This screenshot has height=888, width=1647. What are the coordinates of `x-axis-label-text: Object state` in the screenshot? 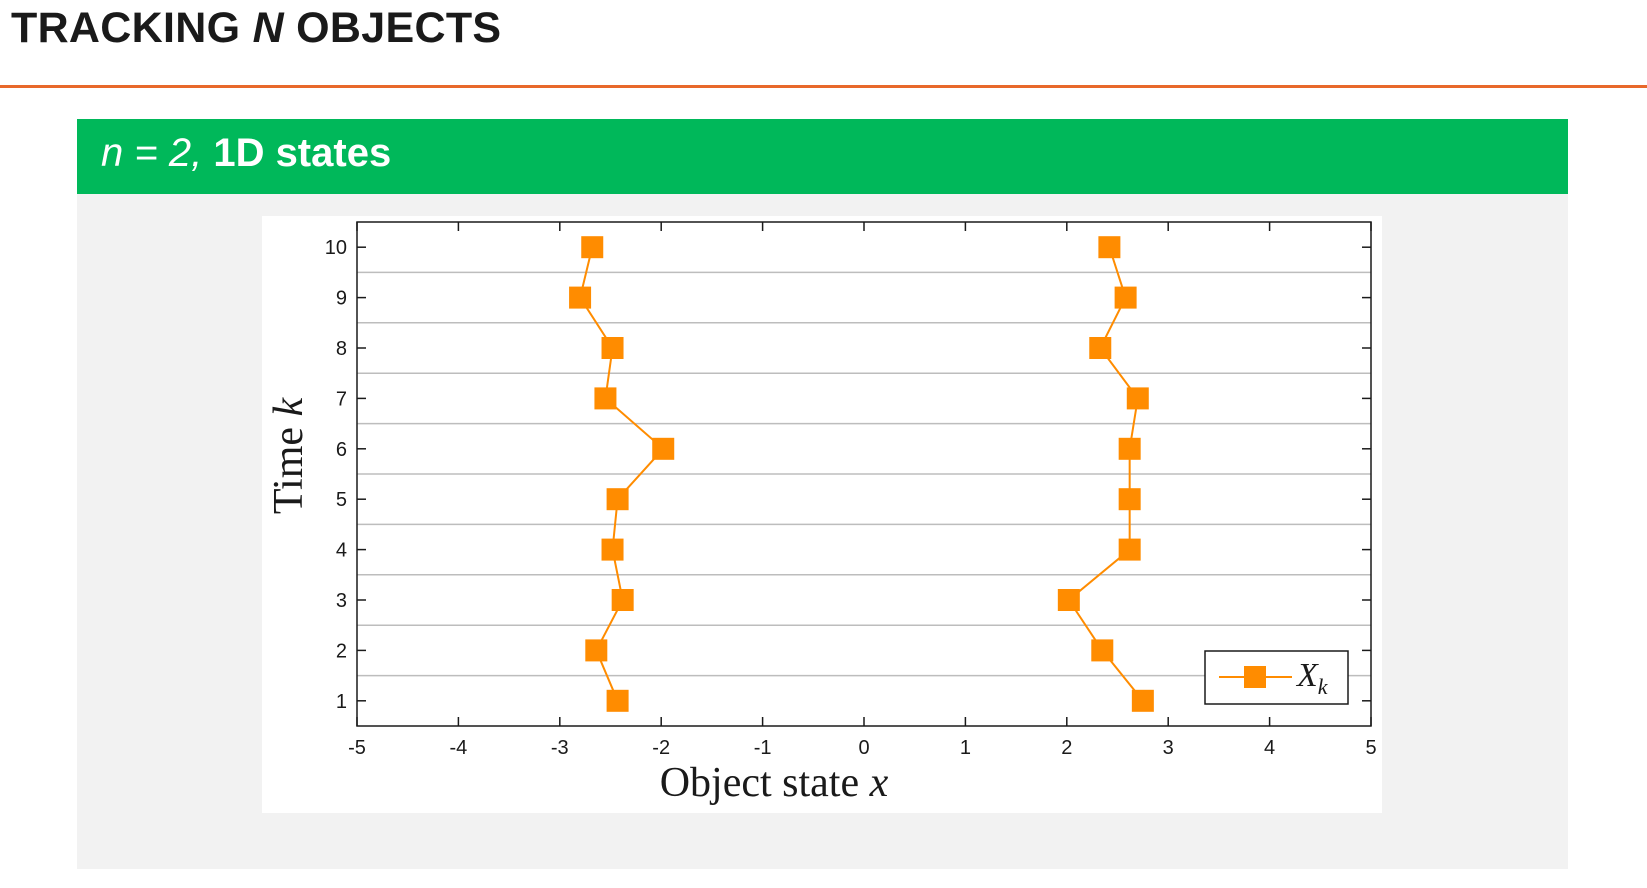 It's located at (765, 783).